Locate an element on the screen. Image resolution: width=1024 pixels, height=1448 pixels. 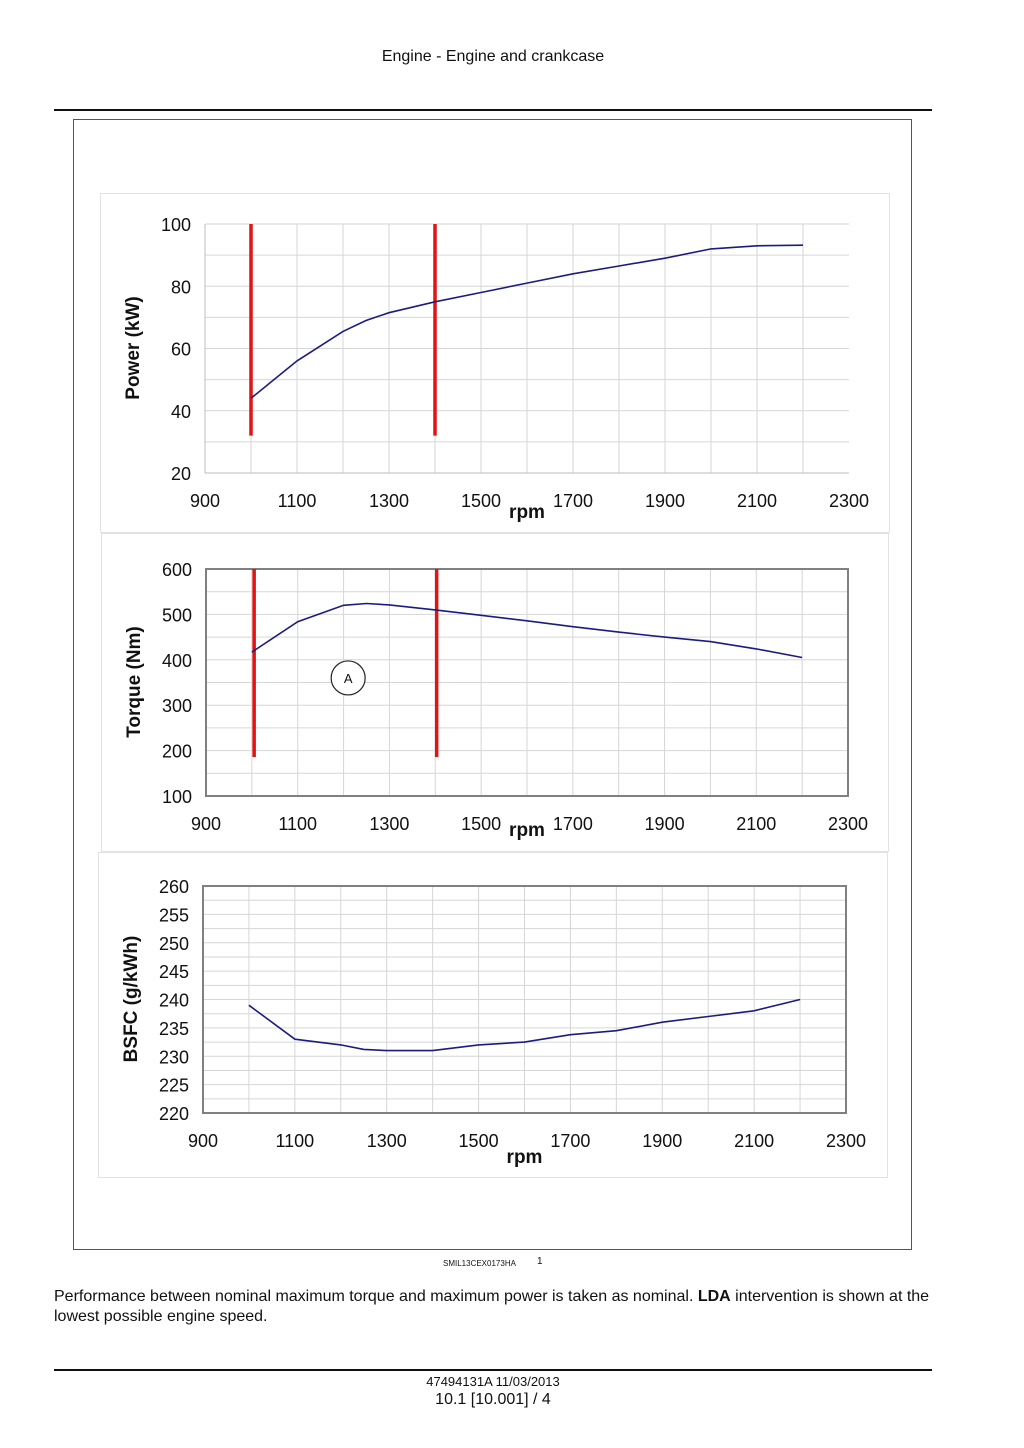
y-tick-label: 250 is located at coordinates (174, 944).